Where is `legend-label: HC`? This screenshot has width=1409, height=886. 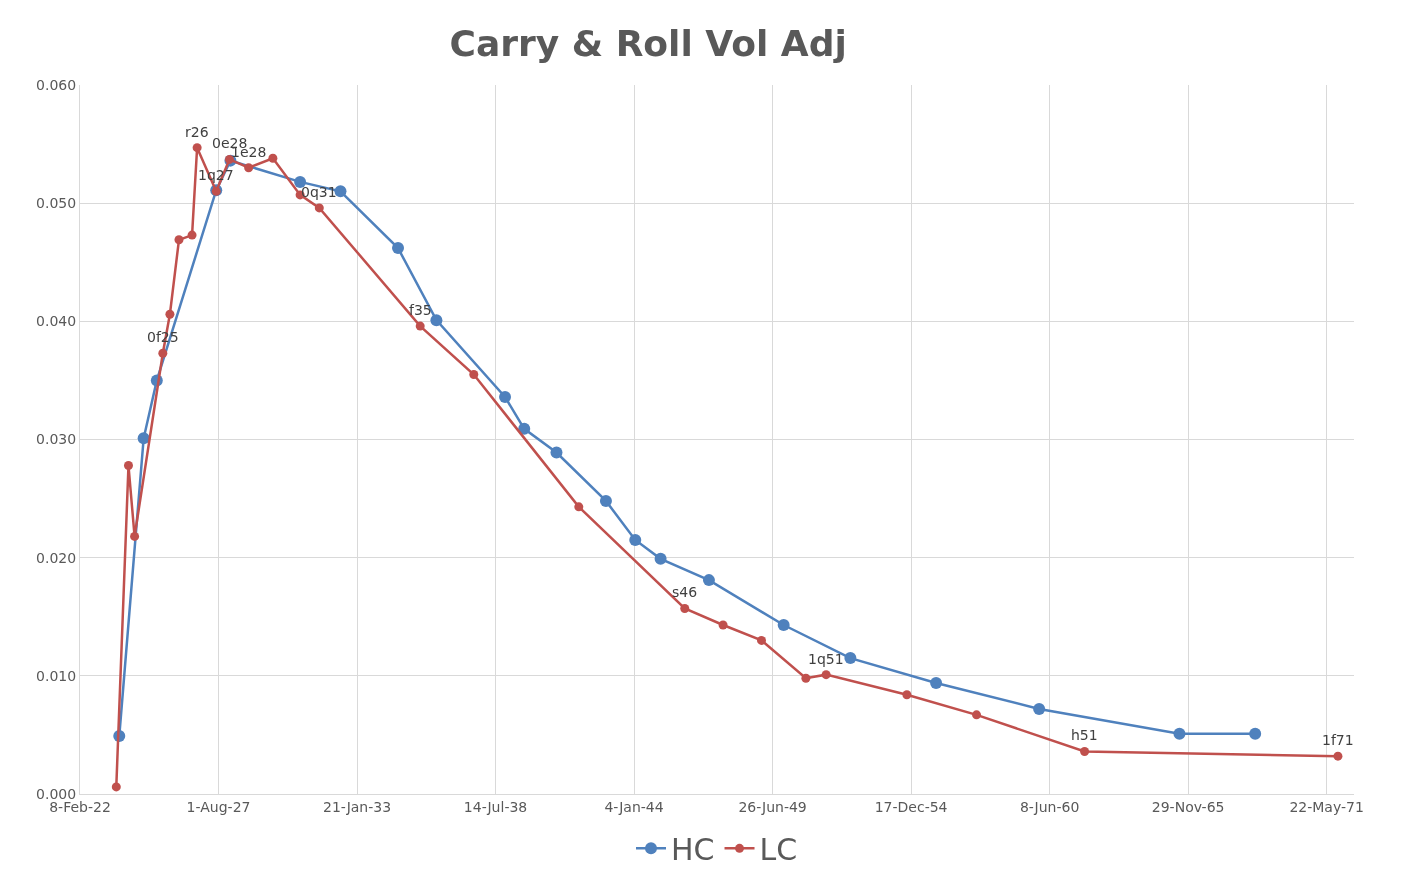
legend-label: HC is located at coordinates (693, 850).